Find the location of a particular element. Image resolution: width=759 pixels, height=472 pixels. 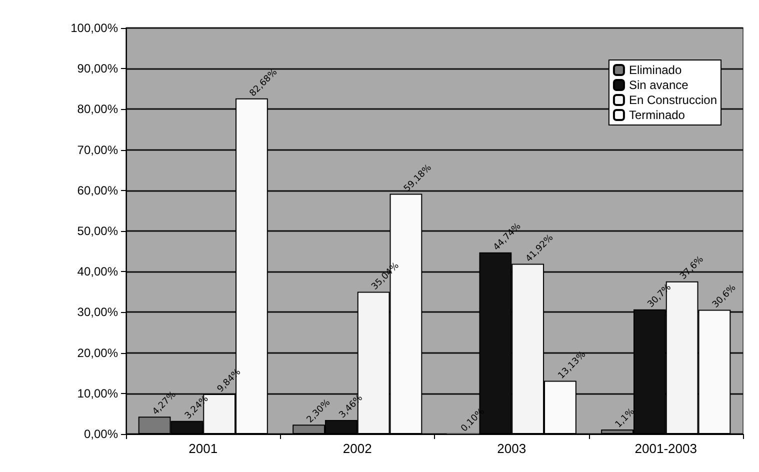

y-tick-label: 90,00% is located at coordinates (97, 69).